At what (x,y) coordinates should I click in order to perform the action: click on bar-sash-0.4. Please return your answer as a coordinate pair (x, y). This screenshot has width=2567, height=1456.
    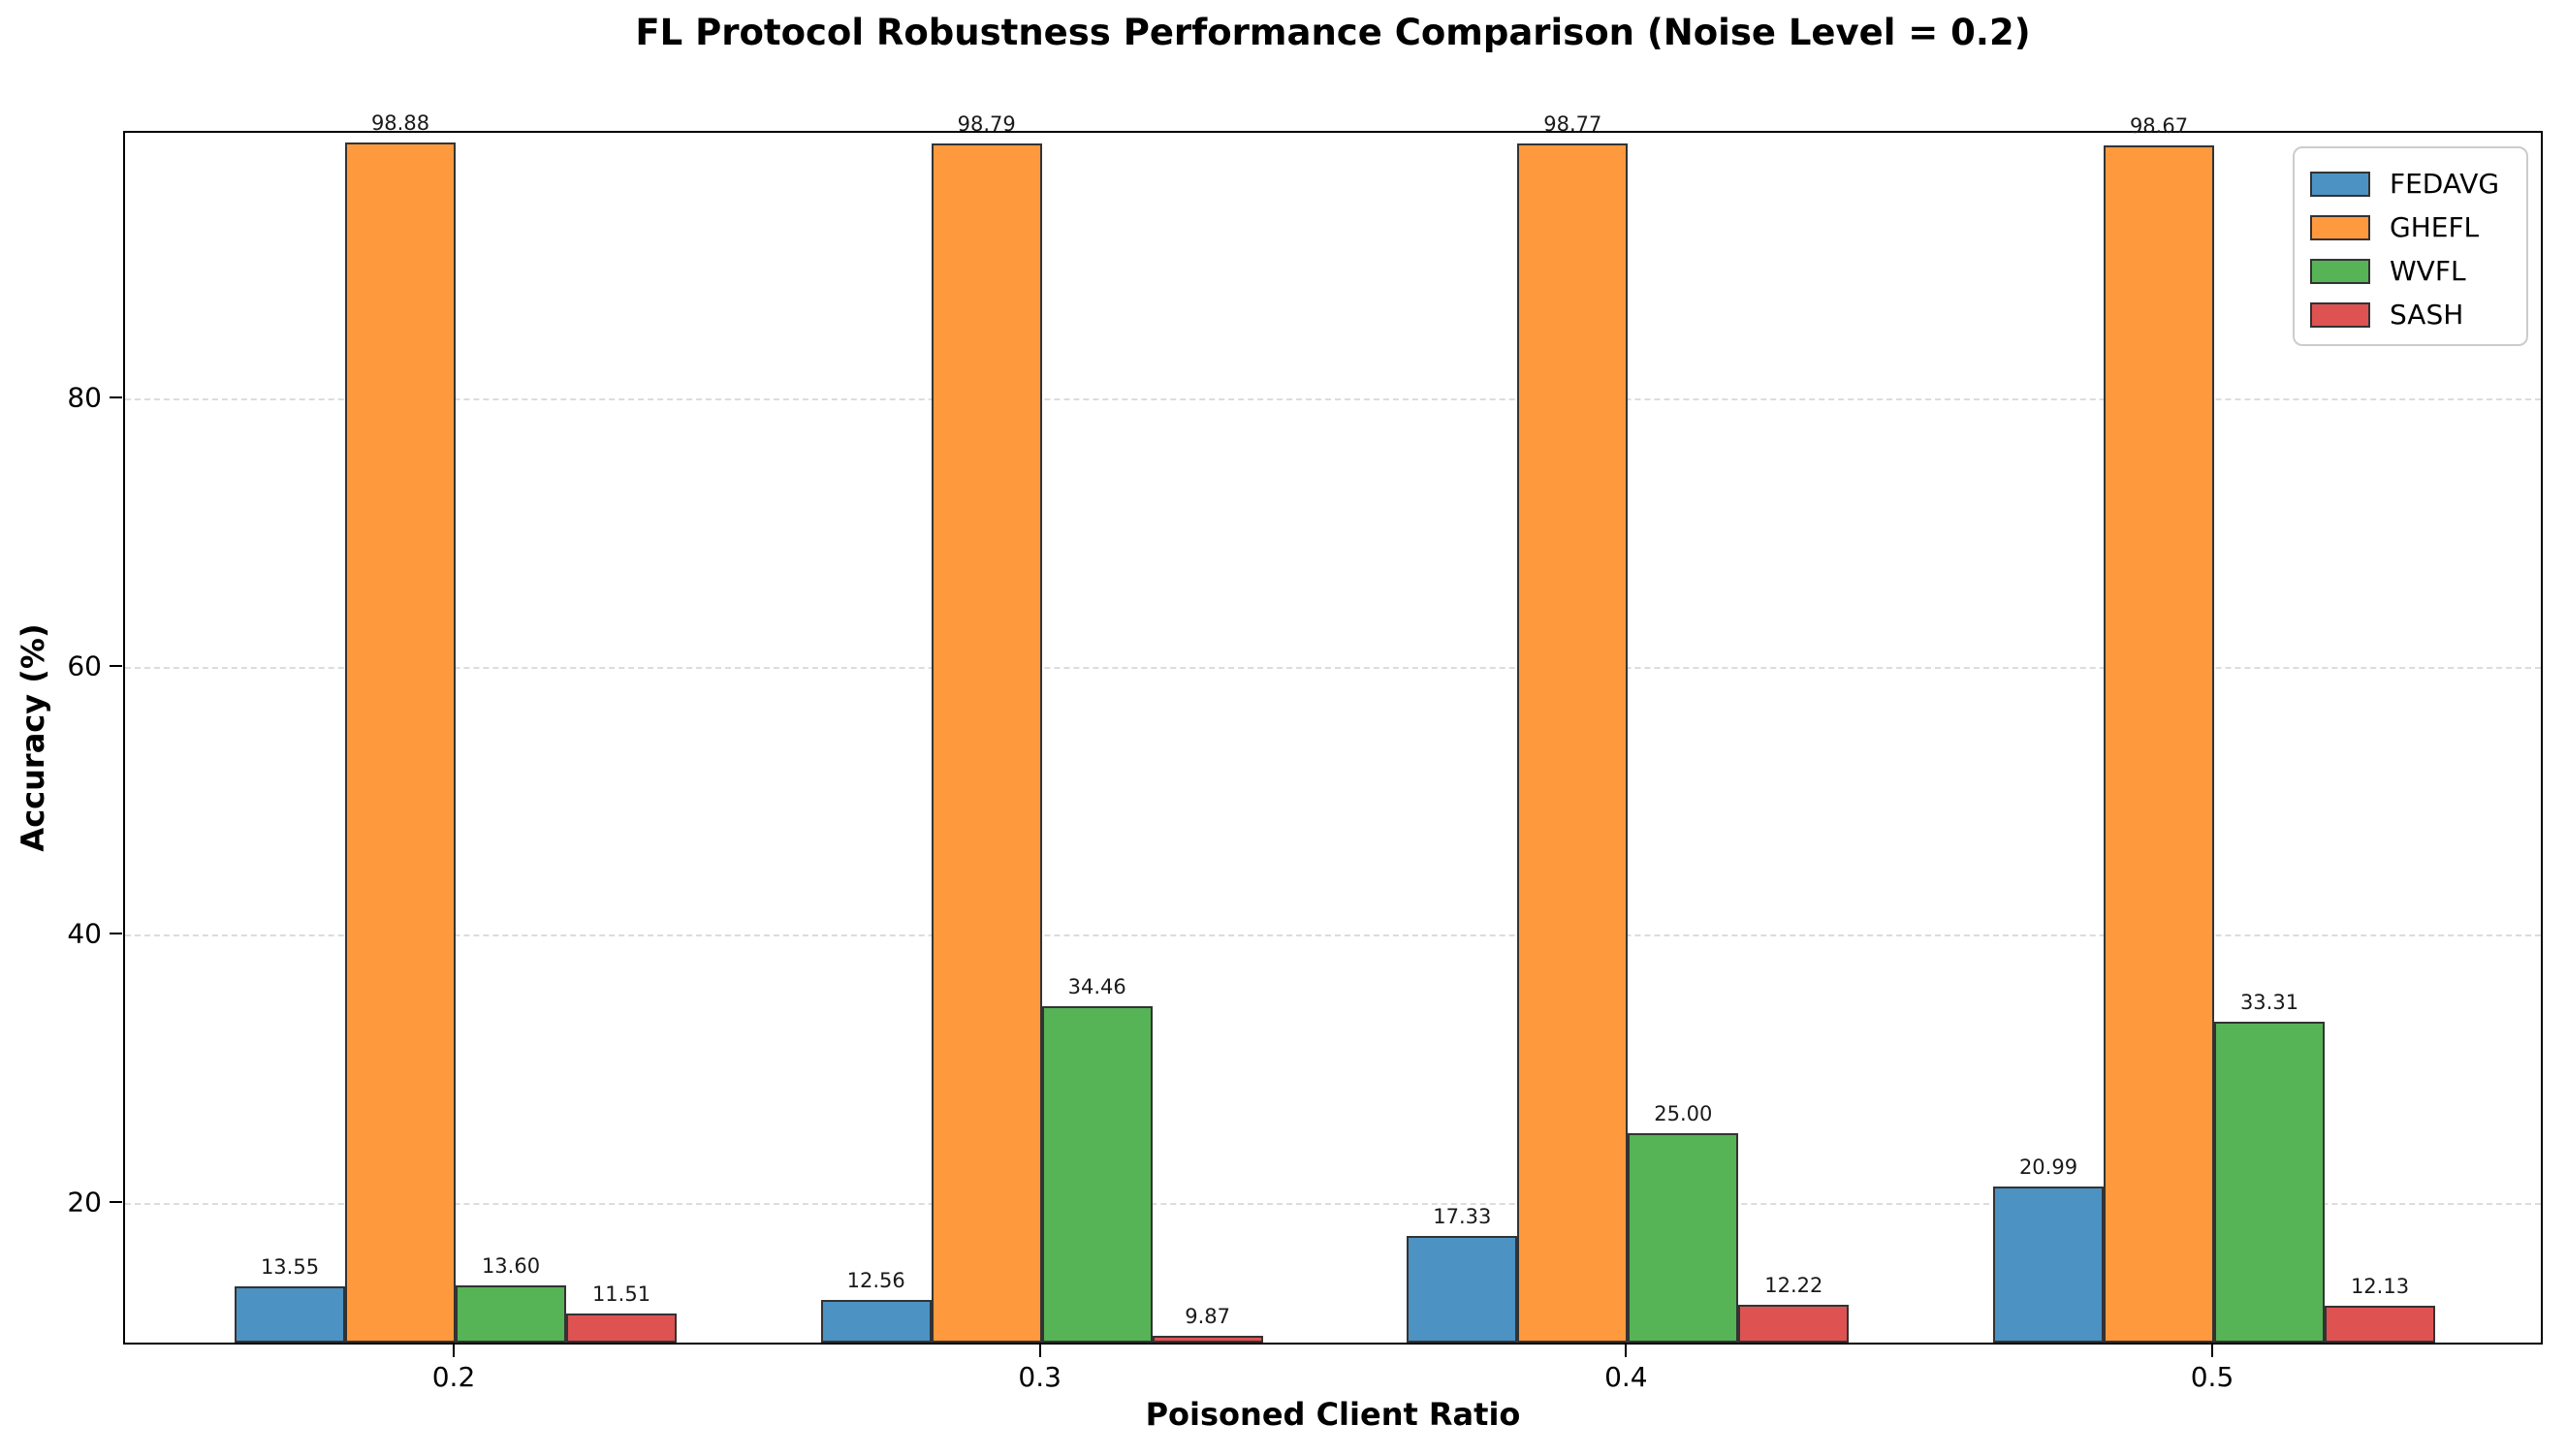
    Looking at the image, I should click on (1794, 1324).